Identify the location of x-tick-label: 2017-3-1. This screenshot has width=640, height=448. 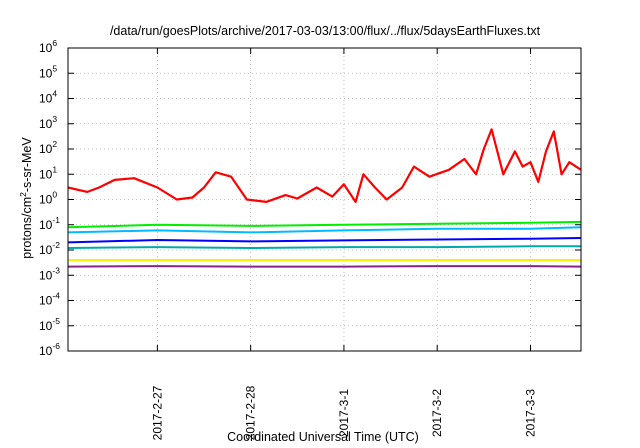
(344, 413).